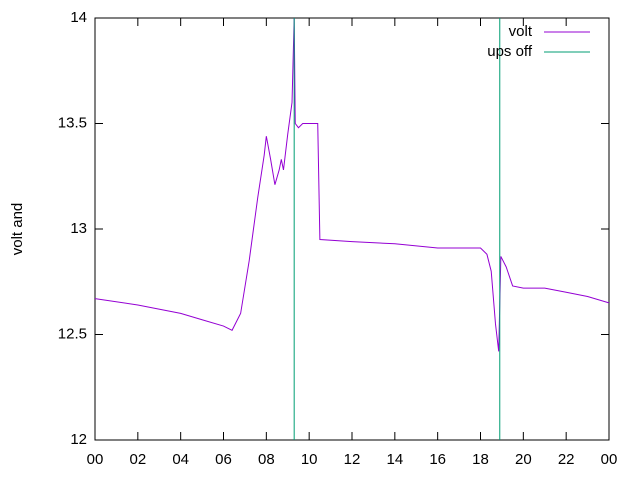  I want to click on x-tick-label: 20, so click(523, 459).